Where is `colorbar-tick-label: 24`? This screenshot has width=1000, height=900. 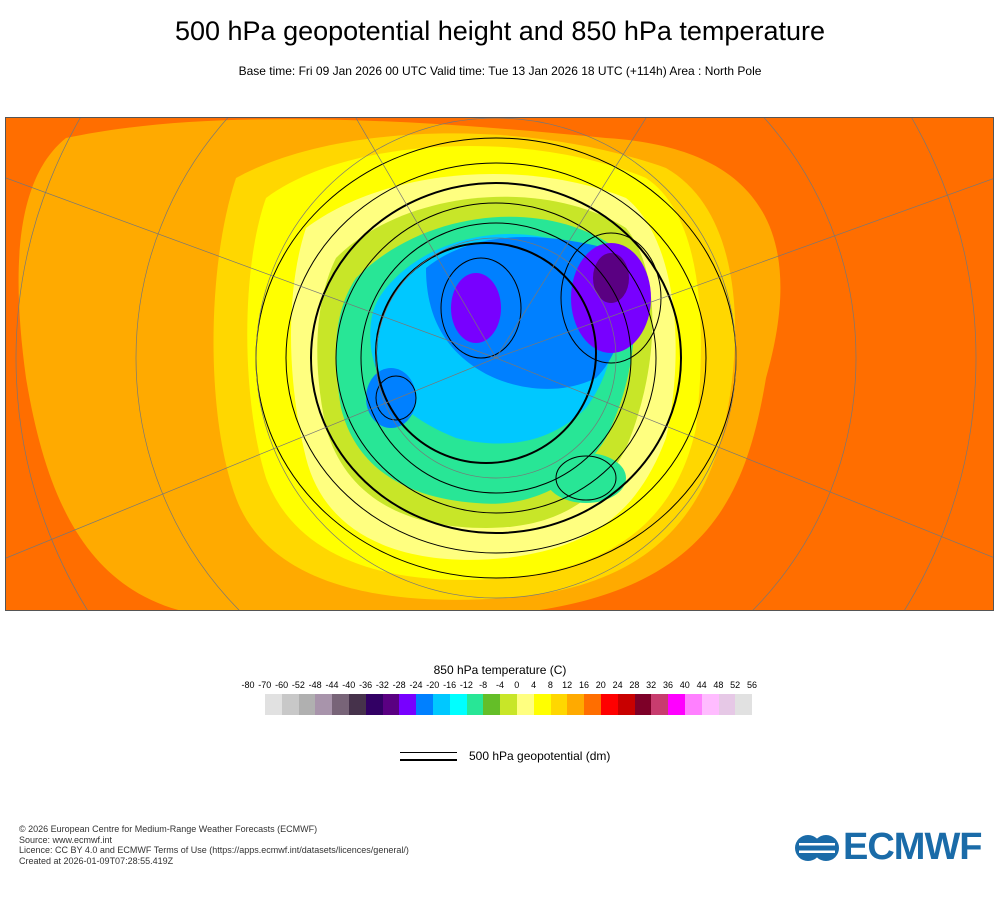 colorbar-tick-label: 24 is located at coordinates (617, 685).